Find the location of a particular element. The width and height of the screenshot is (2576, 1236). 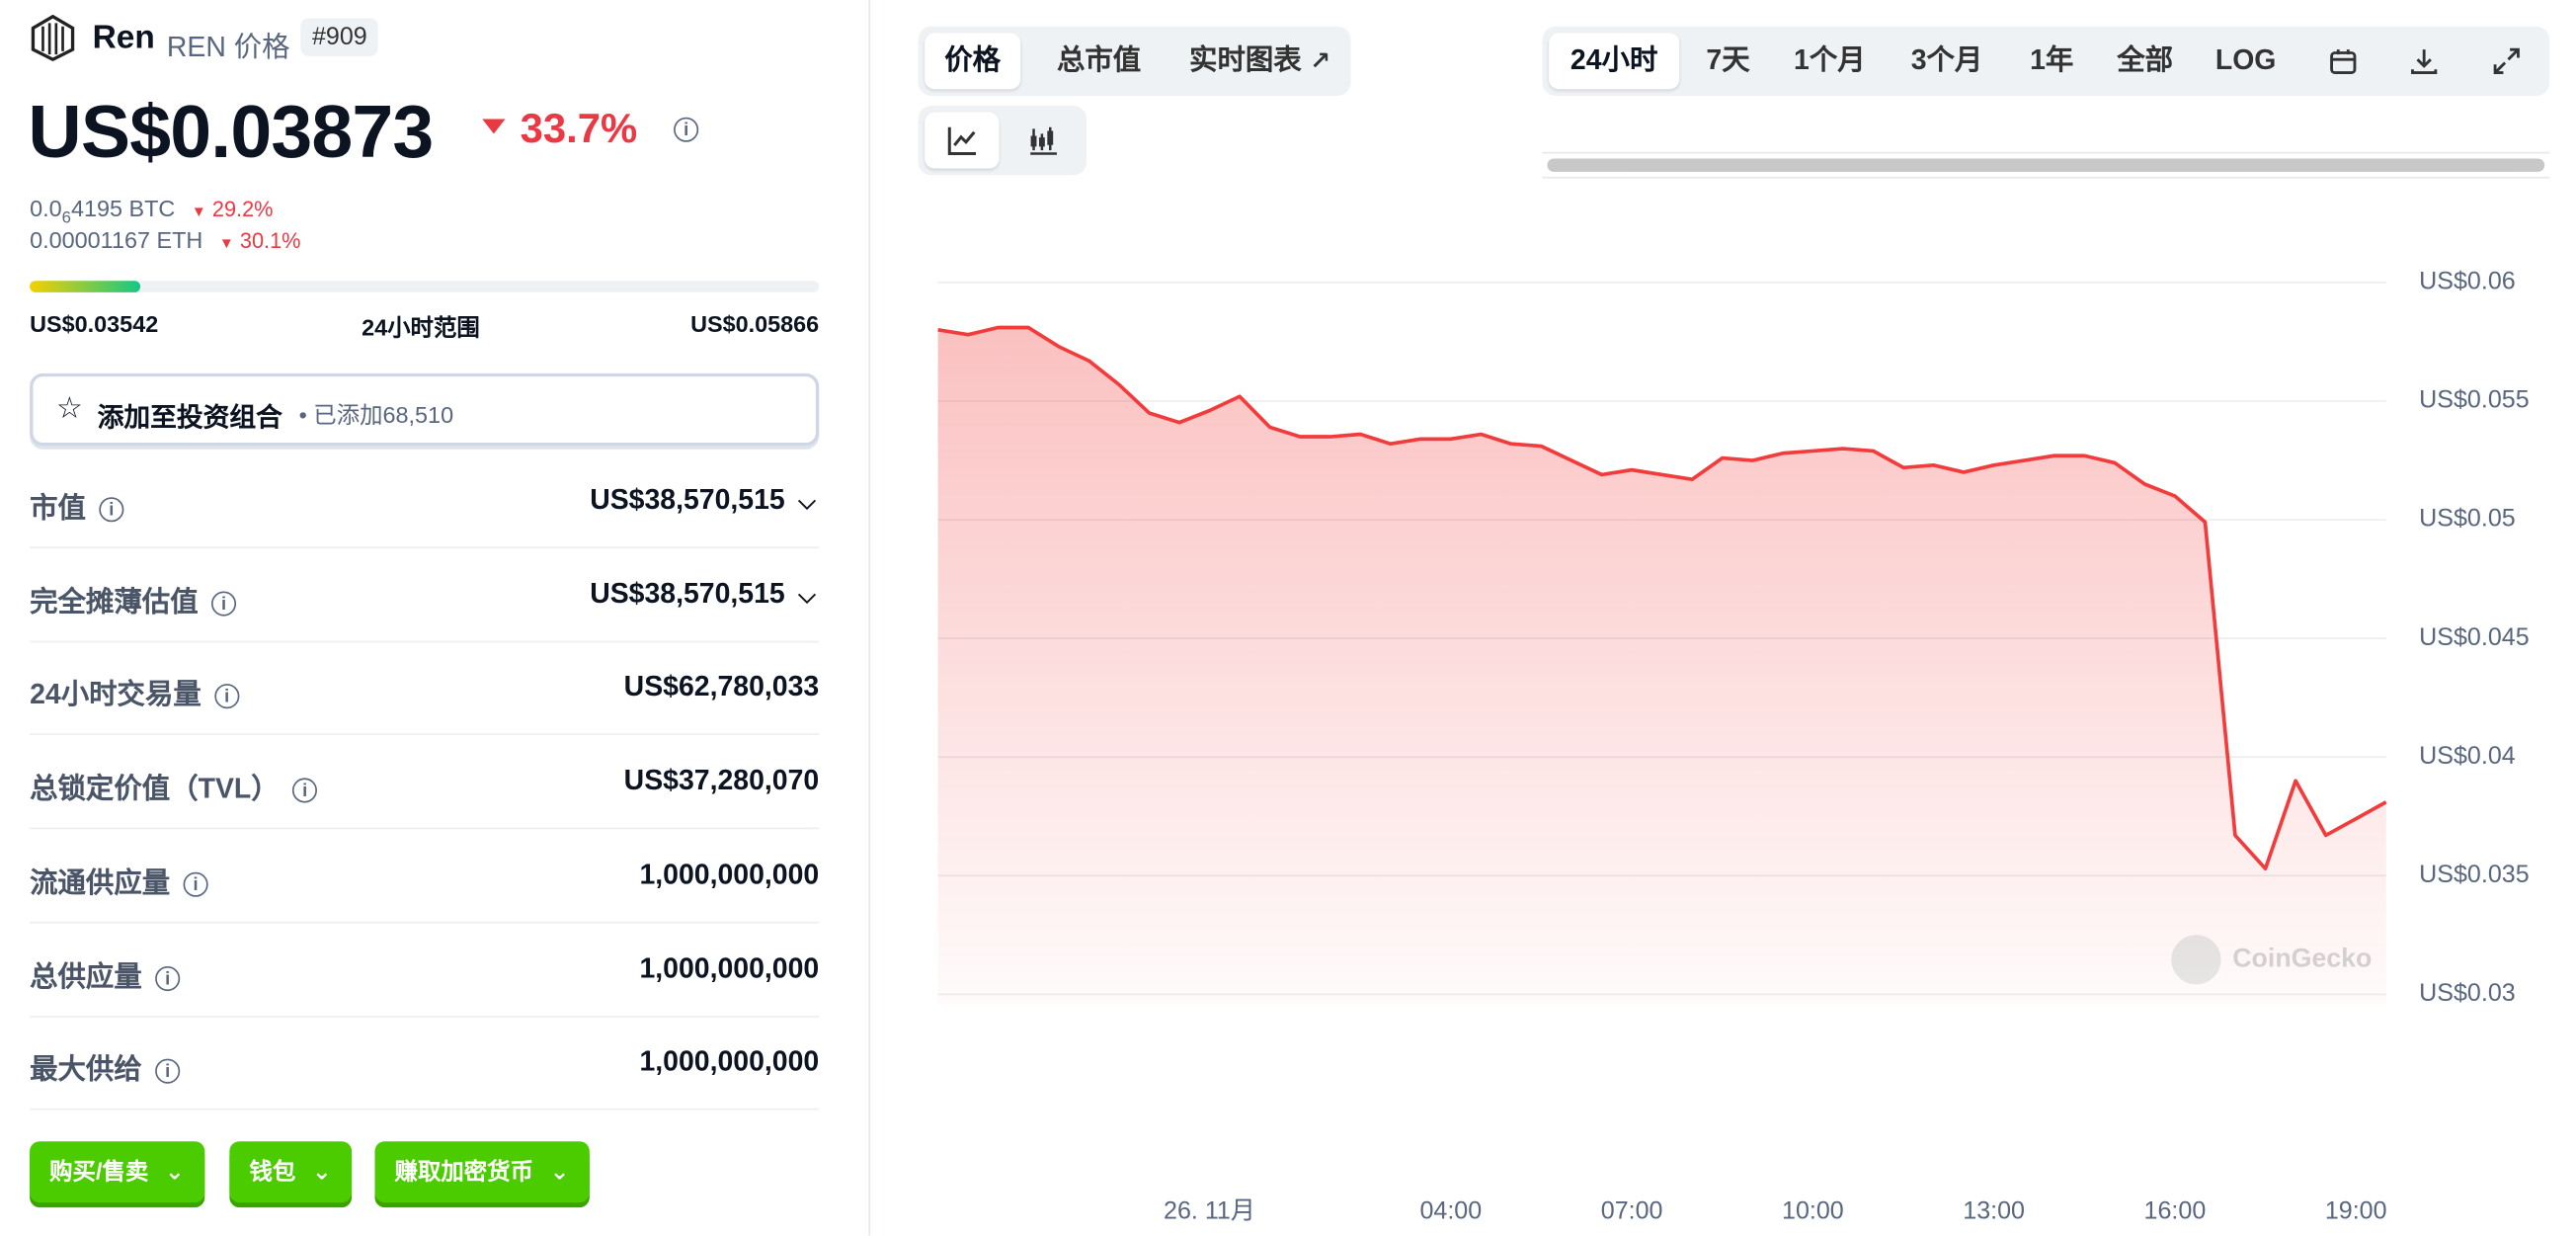

stat-label-text: 市值 is located at coordinates (58, 508).